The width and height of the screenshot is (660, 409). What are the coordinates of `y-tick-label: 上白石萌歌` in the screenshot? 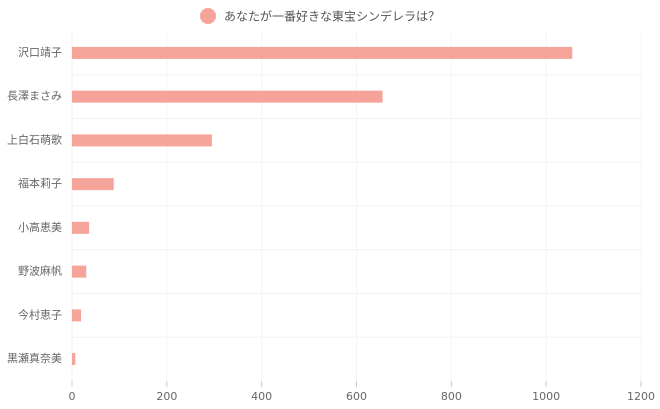 It's located at (34, 139).